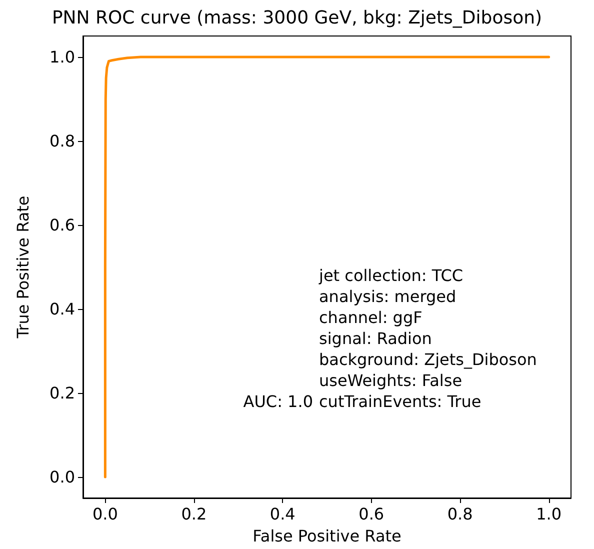  What do you see at coordinates (278, 401) in the screenshot?
I see `annotation: AUC: 1.0` at bounding box center [278, 401].